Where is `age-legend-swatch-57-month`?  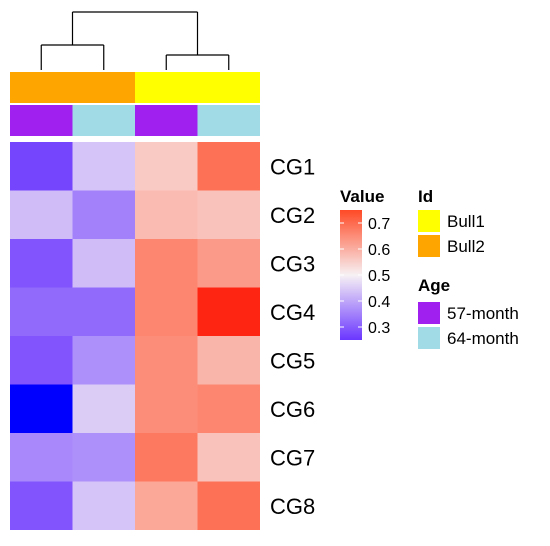 age-legend-swatch-57-month is located at coordinates (429, 313).